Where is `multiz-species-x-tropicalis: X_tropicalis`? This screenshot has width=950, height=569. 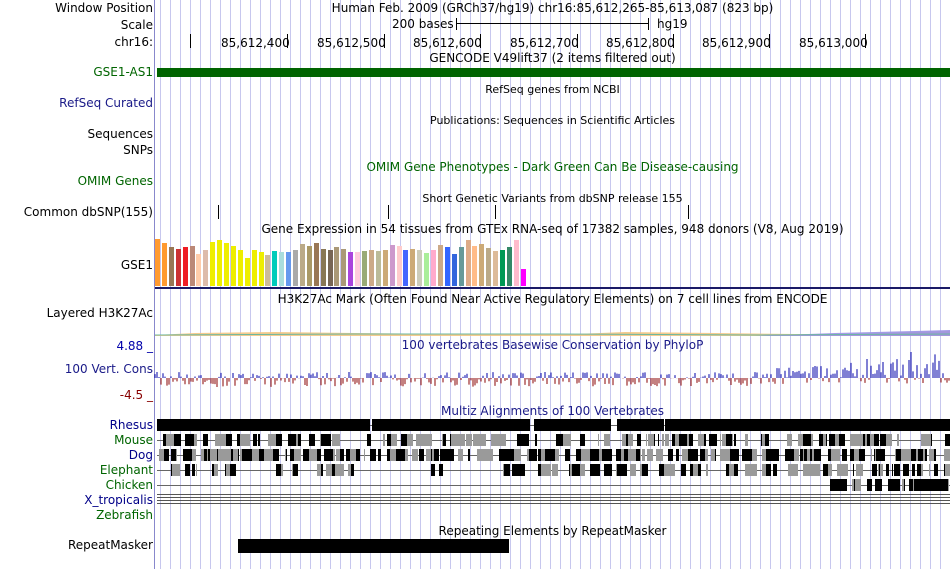
multiz-species-x-tropicalis: X_tropicalis is located at coordinates (118, 500).